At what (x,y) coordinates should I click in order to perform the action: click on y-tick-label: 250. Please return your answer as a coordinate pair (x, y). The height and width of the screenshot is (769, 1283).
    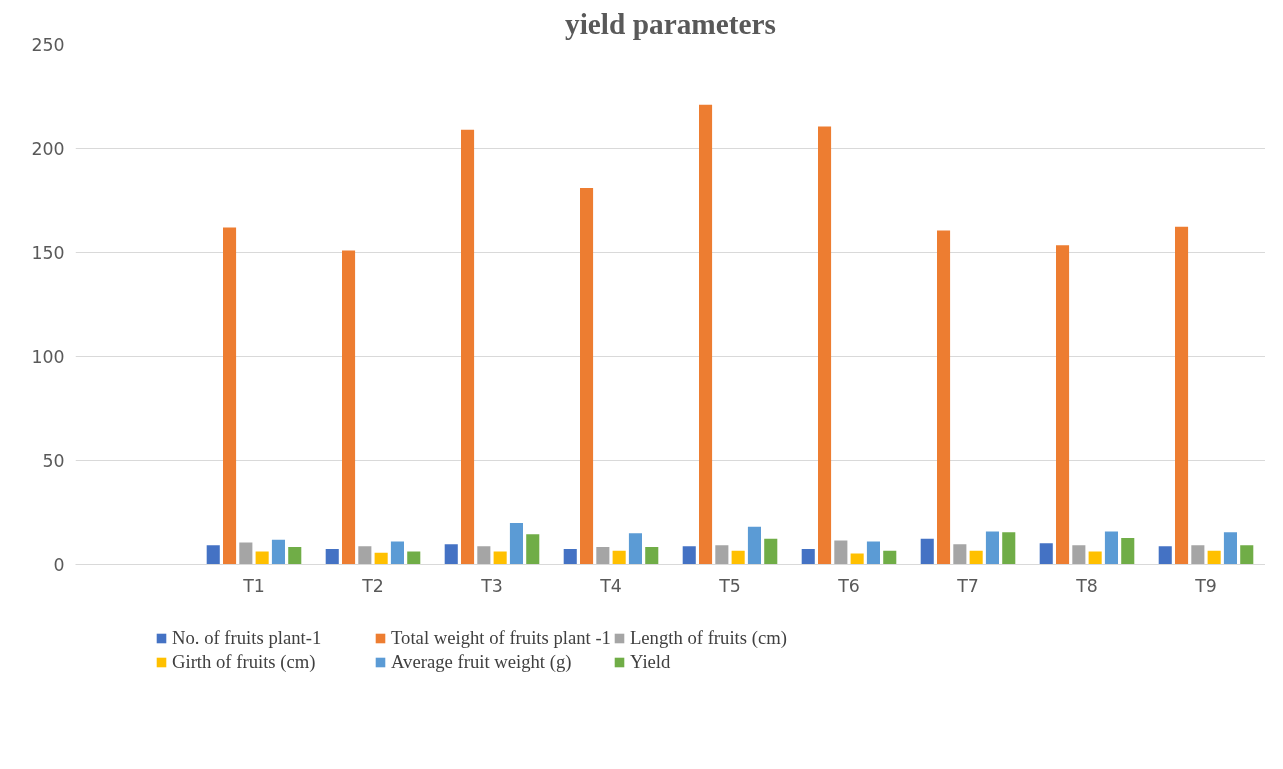
    Looking at the image, I should click on (48, 45).